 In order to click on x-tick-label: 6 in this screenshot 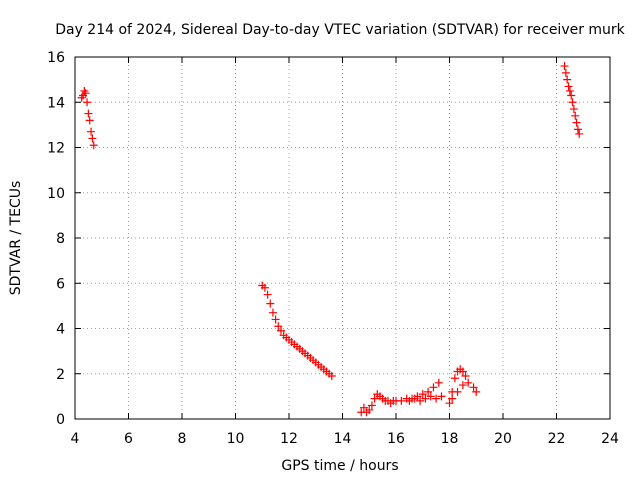, I will do `click(128, 439)`.